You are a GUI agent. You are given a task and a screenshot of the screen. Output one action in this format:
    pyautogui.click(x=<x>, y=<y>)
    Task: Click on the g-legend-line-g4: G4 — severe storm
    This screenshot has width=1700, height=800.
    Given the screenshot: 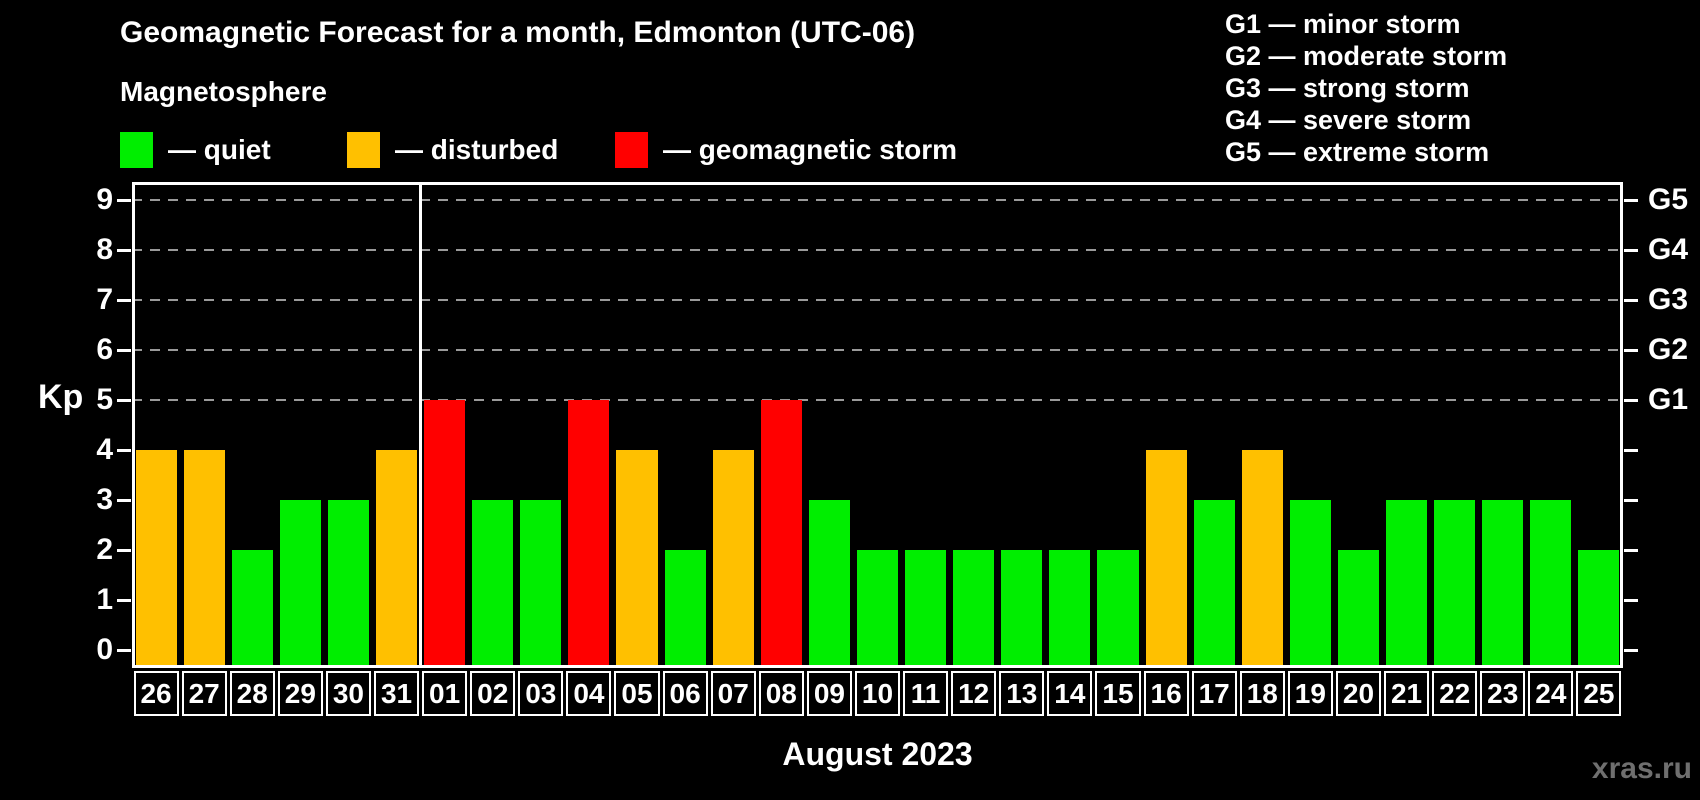 What is the action you would take?
    pyautogui.click(x=1348, y=120)
    